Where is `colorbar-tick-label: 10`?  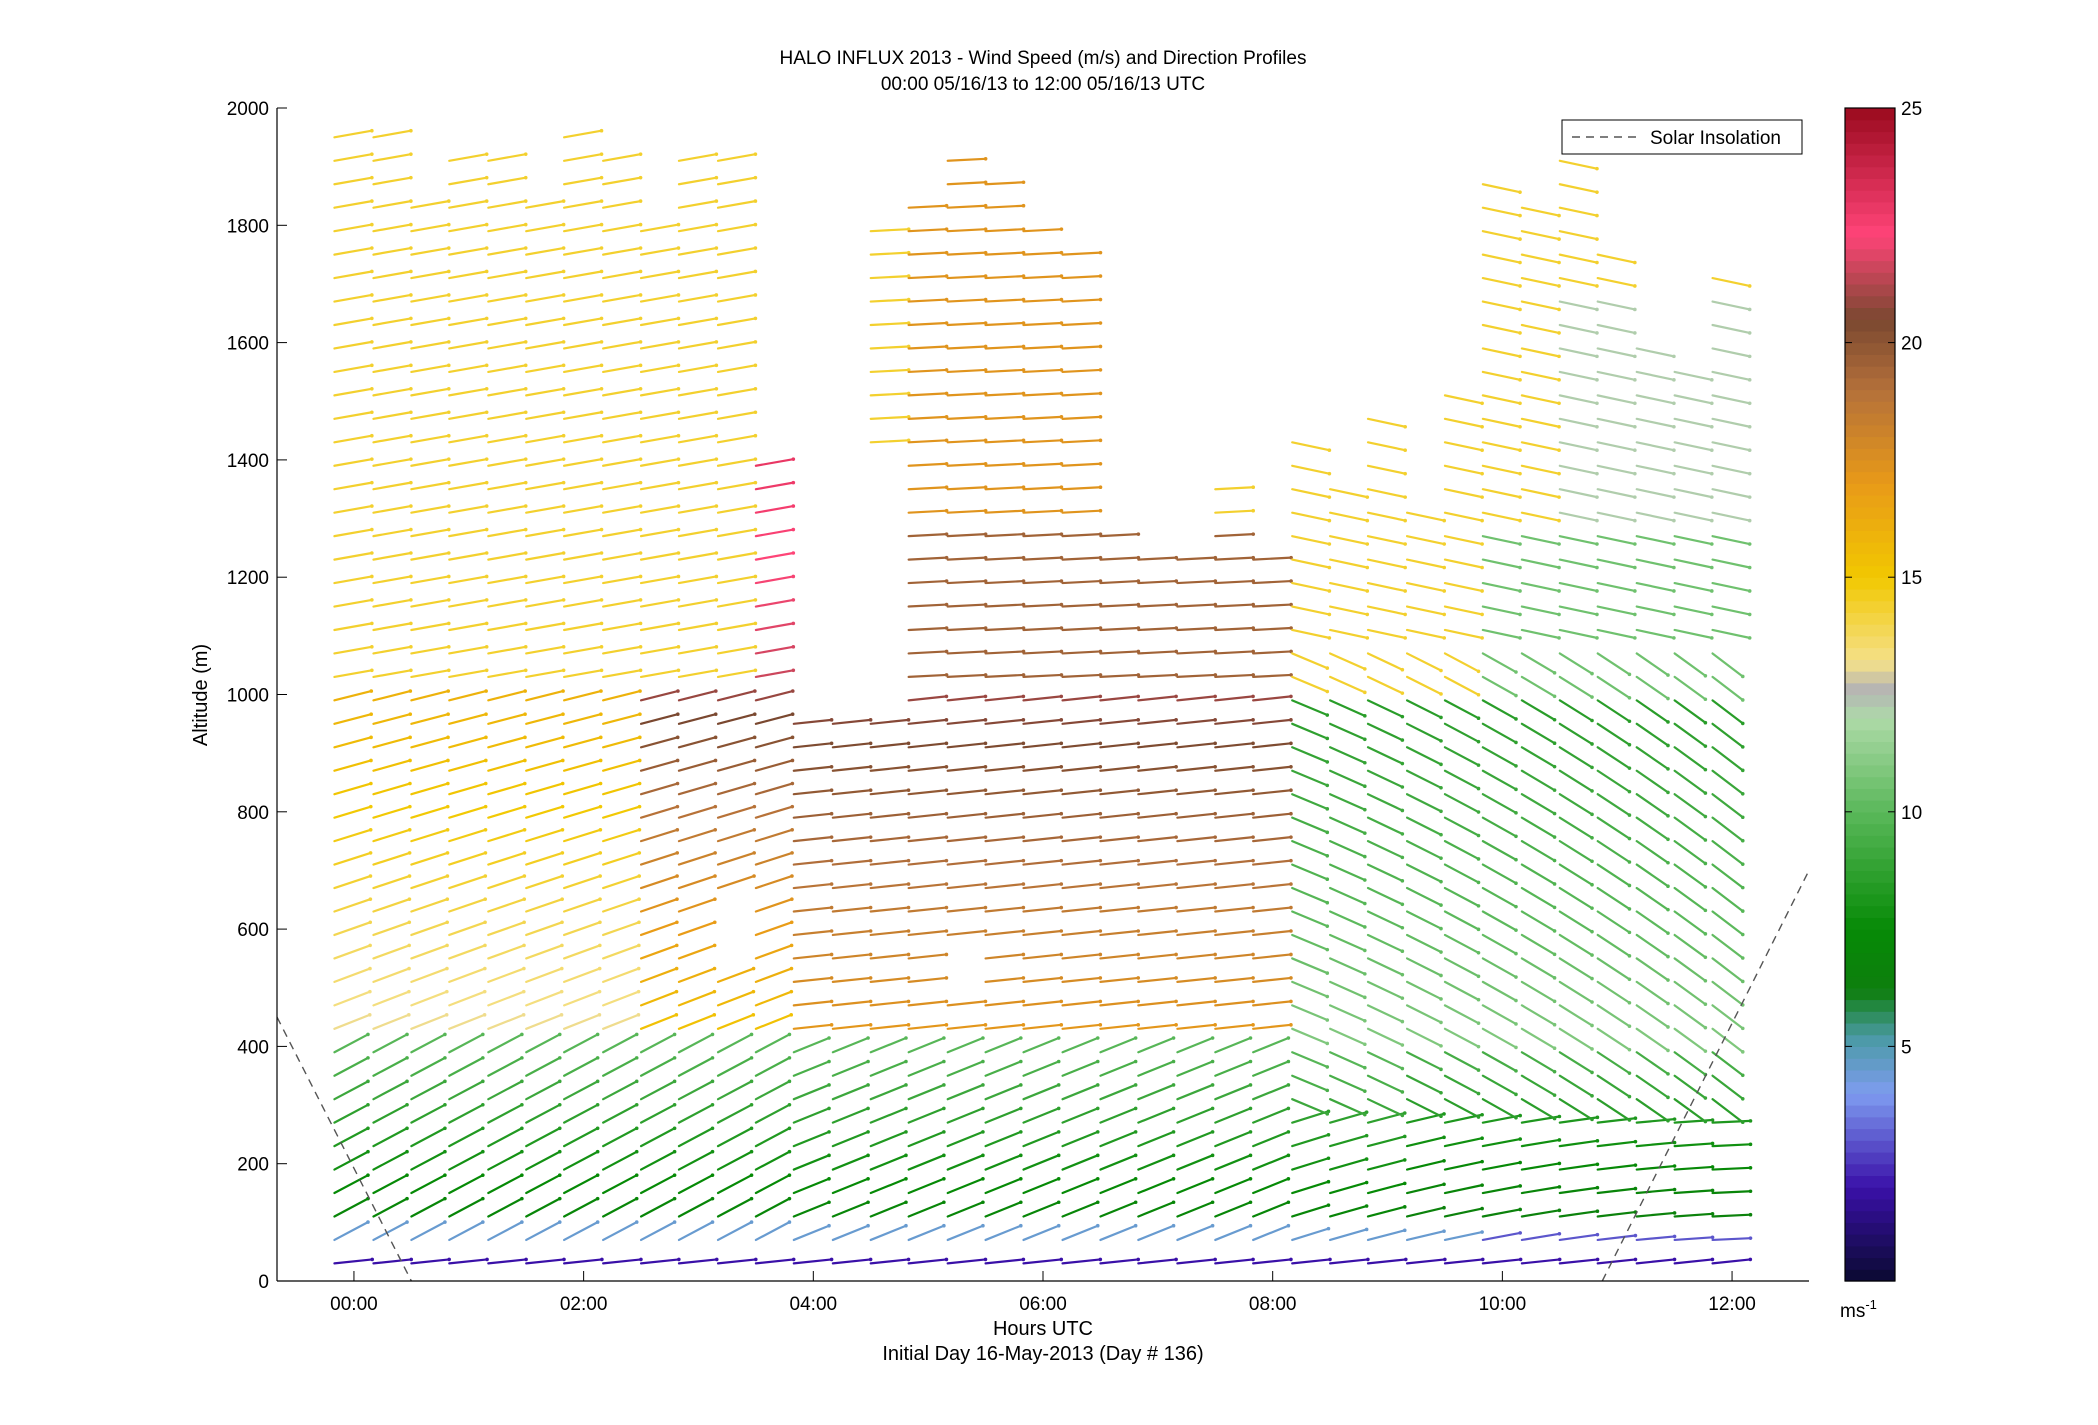
colorbar-tick-label: 10 is located at coordinates (1911, 813).